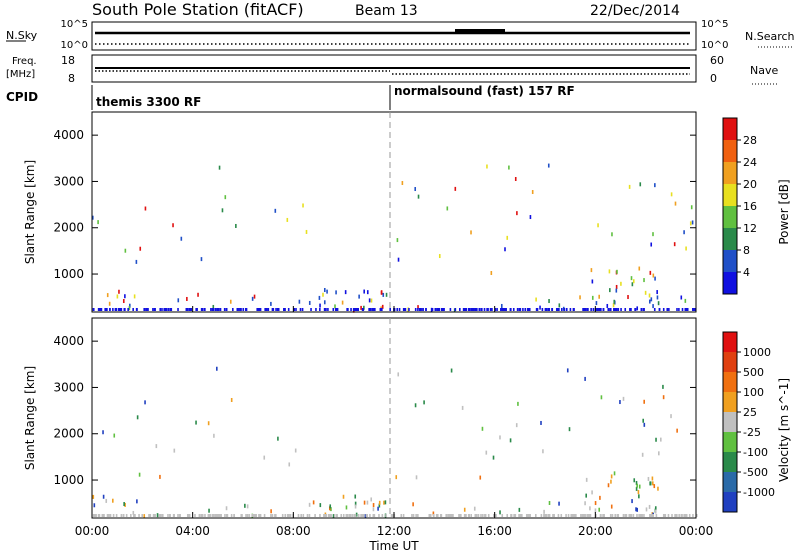 The image size is (800, 554). I want to click on velocity-ytick-label: 3000, so click(68, 387).